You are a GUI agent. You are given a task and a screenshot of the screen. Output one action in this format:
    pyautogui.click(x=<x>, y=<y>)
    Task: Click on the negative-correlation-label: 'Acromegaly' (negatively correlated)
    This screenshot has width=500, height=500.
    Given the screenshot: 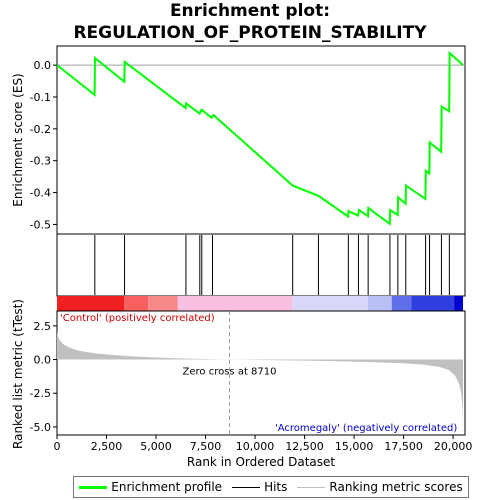 What is the action you would take?
    pyautogui.click(x=366, y=428)
    